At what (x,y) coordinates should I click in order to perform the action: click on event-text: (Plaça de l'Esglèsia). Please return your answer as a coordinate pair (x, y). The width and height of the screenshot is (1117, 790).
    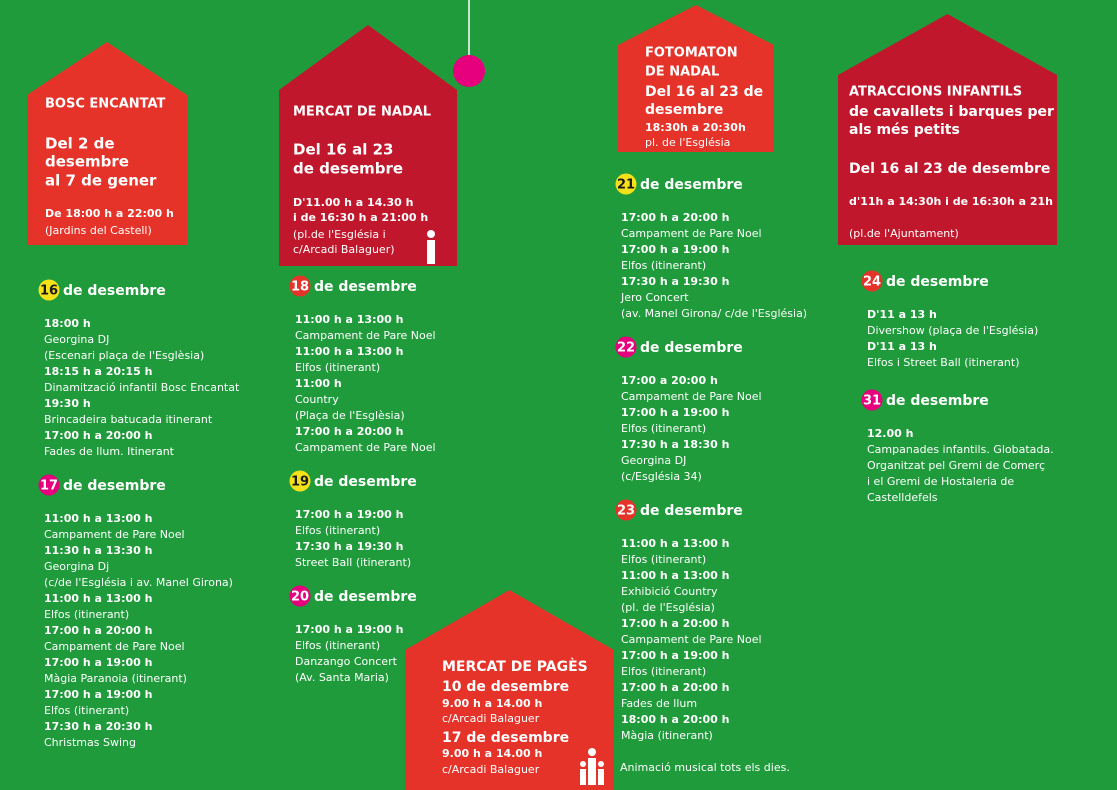
    Looking at the image, I should click on (350, 415).